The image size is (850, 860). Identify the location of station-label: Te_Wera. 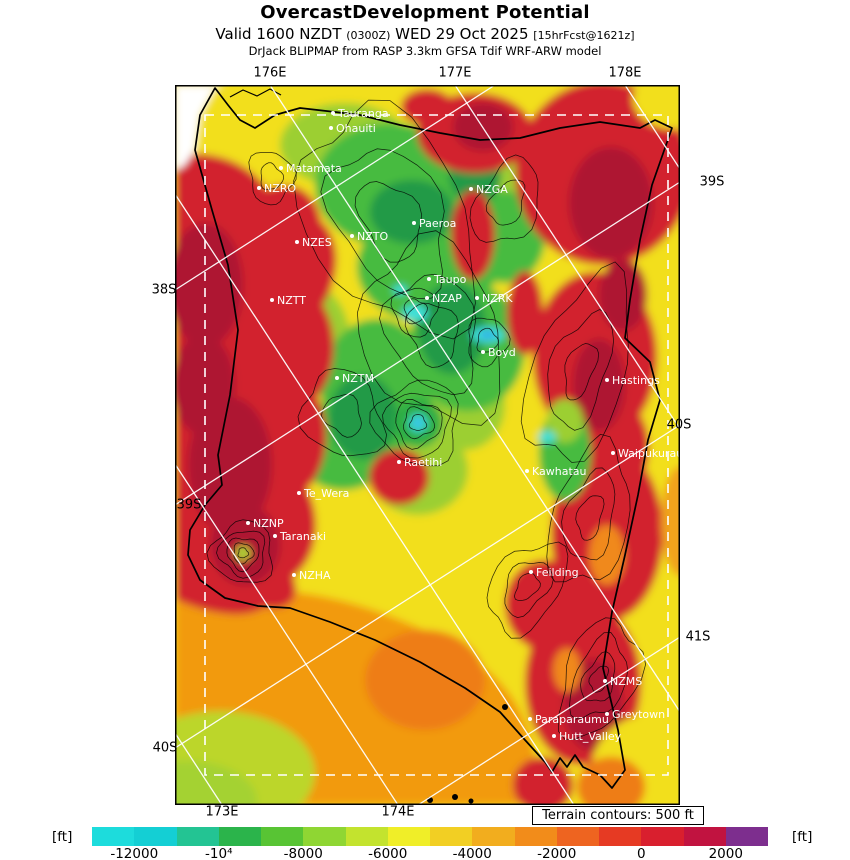
(326, 493).